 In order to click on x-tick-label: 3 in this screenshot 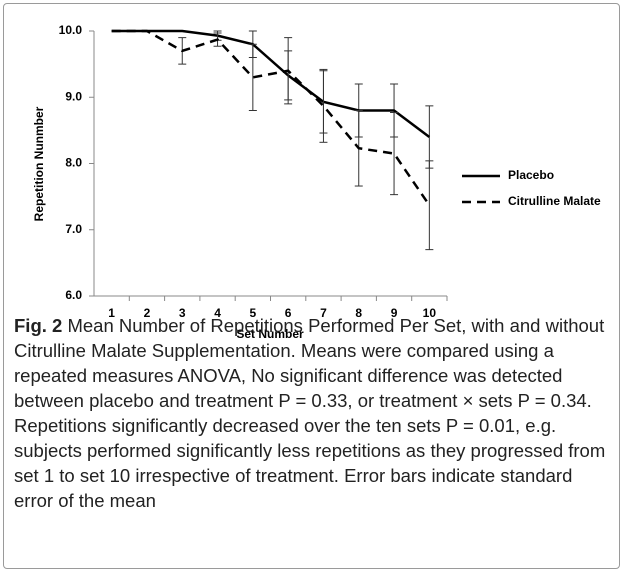, I will do `click(182, 313)`.